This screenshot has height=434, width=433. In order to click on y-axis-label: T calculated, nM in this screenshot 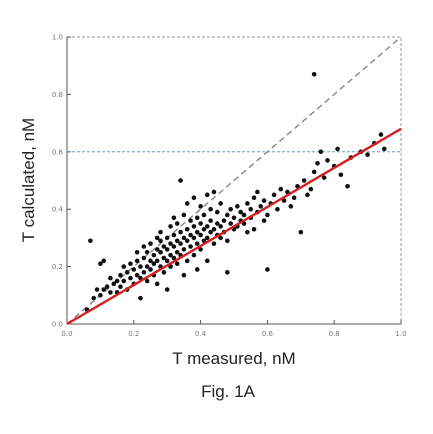, I will do `click(28, 180)`.